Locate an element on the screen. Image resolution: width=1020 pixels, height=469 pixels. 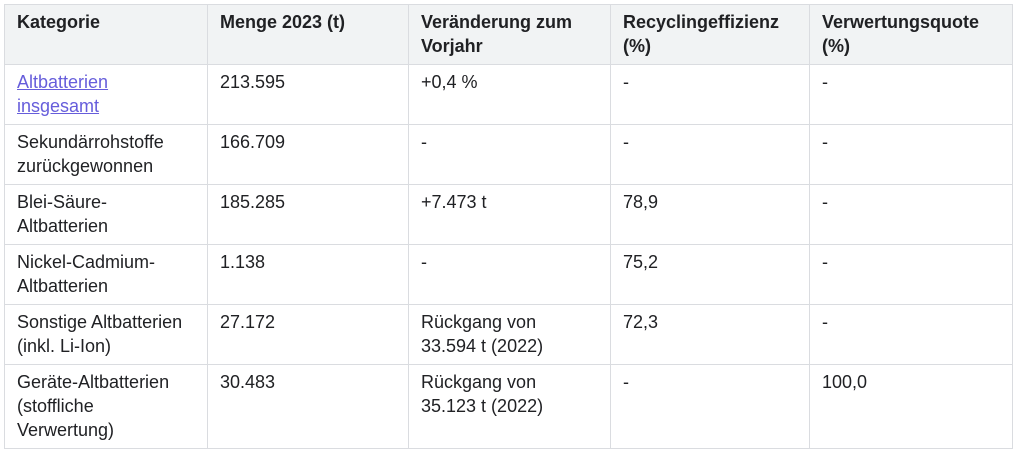
cell-kategorie: Nickel-Cadmium-Altbatterien is located at coordinates (106, 274).